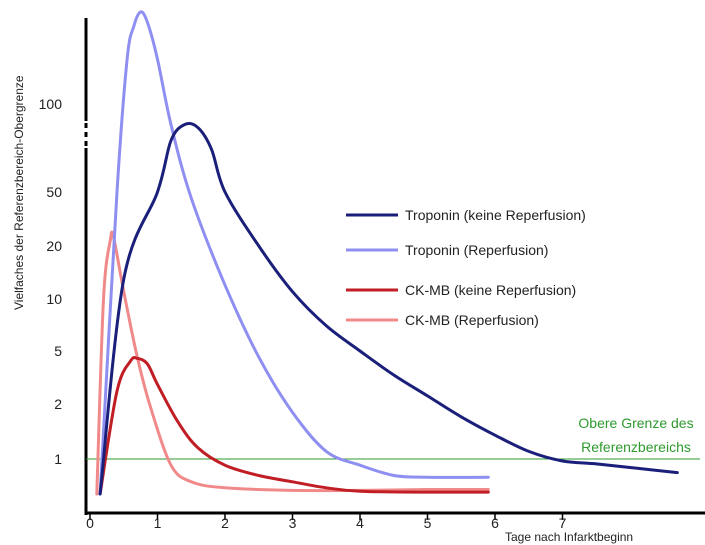 Image resolution: width=705 pixels, height=545 pixels. I want to click on reference-label-line2: Referenzbereichs, so click(636, 447).